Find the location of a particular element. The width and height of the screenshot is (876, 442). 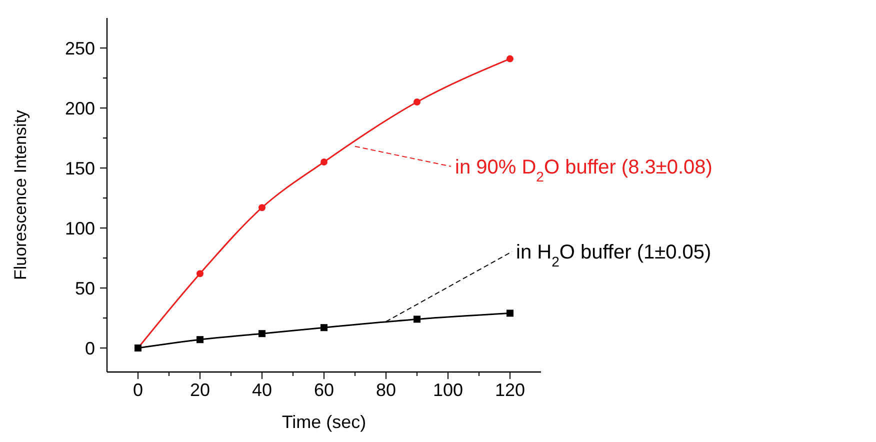

y-tick-label: 200 is located at coordinates (79, 108).